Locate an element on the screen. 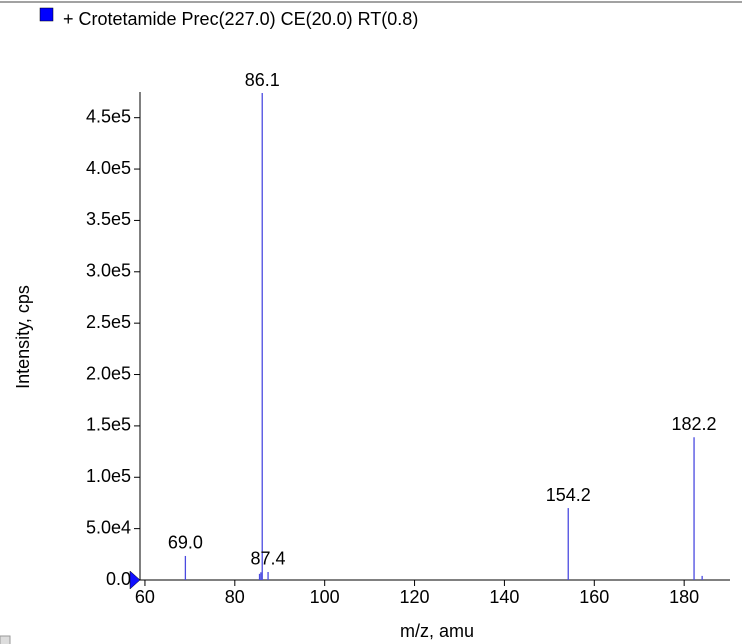 The height and width of the screenshot is (644, 742). y-tick-label: 0.0 is located at coordinates (118, 579).